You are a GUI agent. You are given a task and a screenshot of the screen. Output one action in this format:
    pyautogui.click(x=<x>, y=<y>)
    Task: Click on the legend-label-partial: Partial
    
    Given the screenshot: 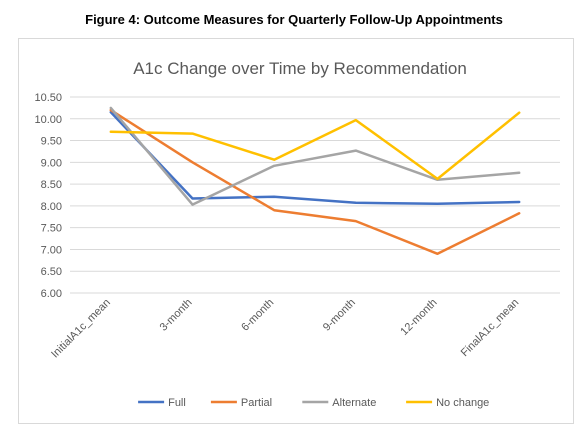 What is the action you would take?
    pyautogui.click(x=256, y=403)
    